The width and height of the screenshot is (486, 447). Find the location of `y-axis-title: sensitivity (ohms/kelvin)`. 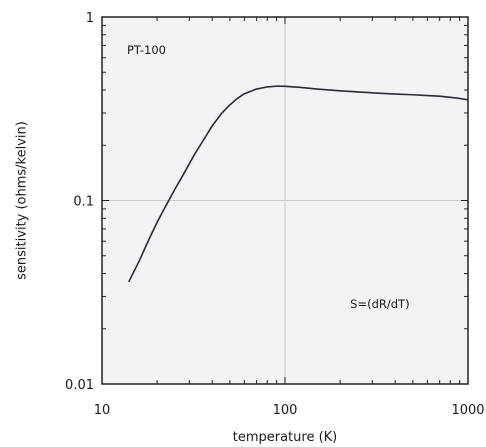

y-axis-title: sensitivity (ohms/kelvin) is located at coordinates (22, 200).